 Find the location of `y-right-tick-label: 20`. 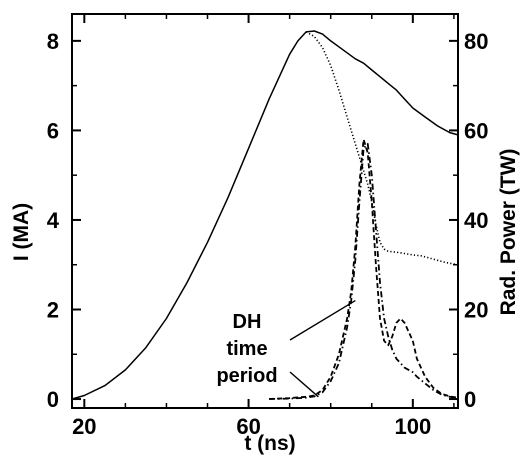

y-right-tick-label: 20 is located at coordinates (476, 310).